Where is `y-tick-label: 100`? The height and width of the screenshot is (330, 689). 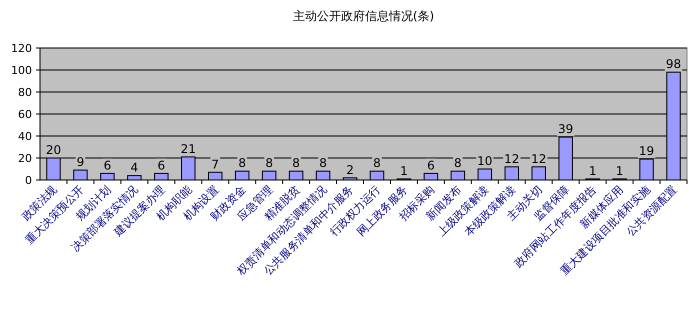 y-tick-label: 100 is located at coordinates (21, 70).